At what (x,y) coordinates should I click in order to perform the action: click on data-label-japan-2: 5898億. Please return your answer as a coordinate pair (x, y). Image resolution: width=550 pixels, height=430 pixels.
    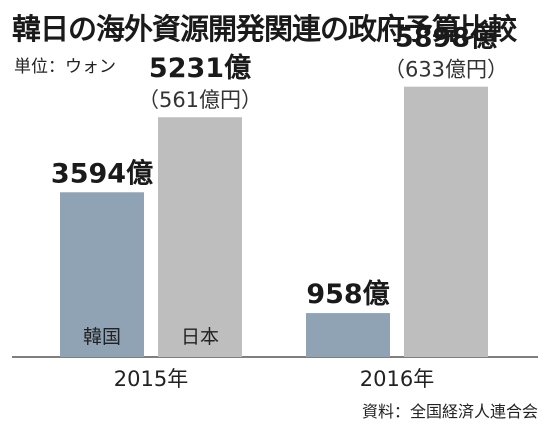
    Looking at the image, I should click on (446, 38).